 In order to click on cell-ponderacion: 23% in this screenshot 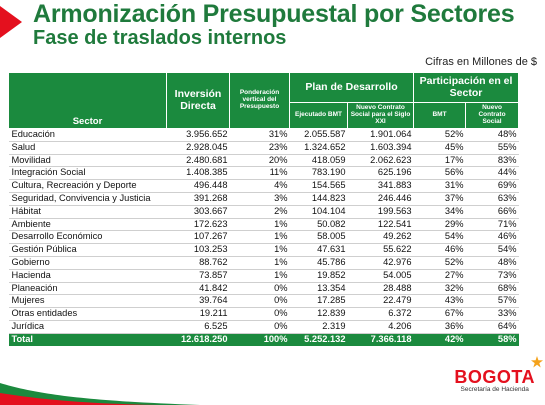, I will do `click(259, 148)`.